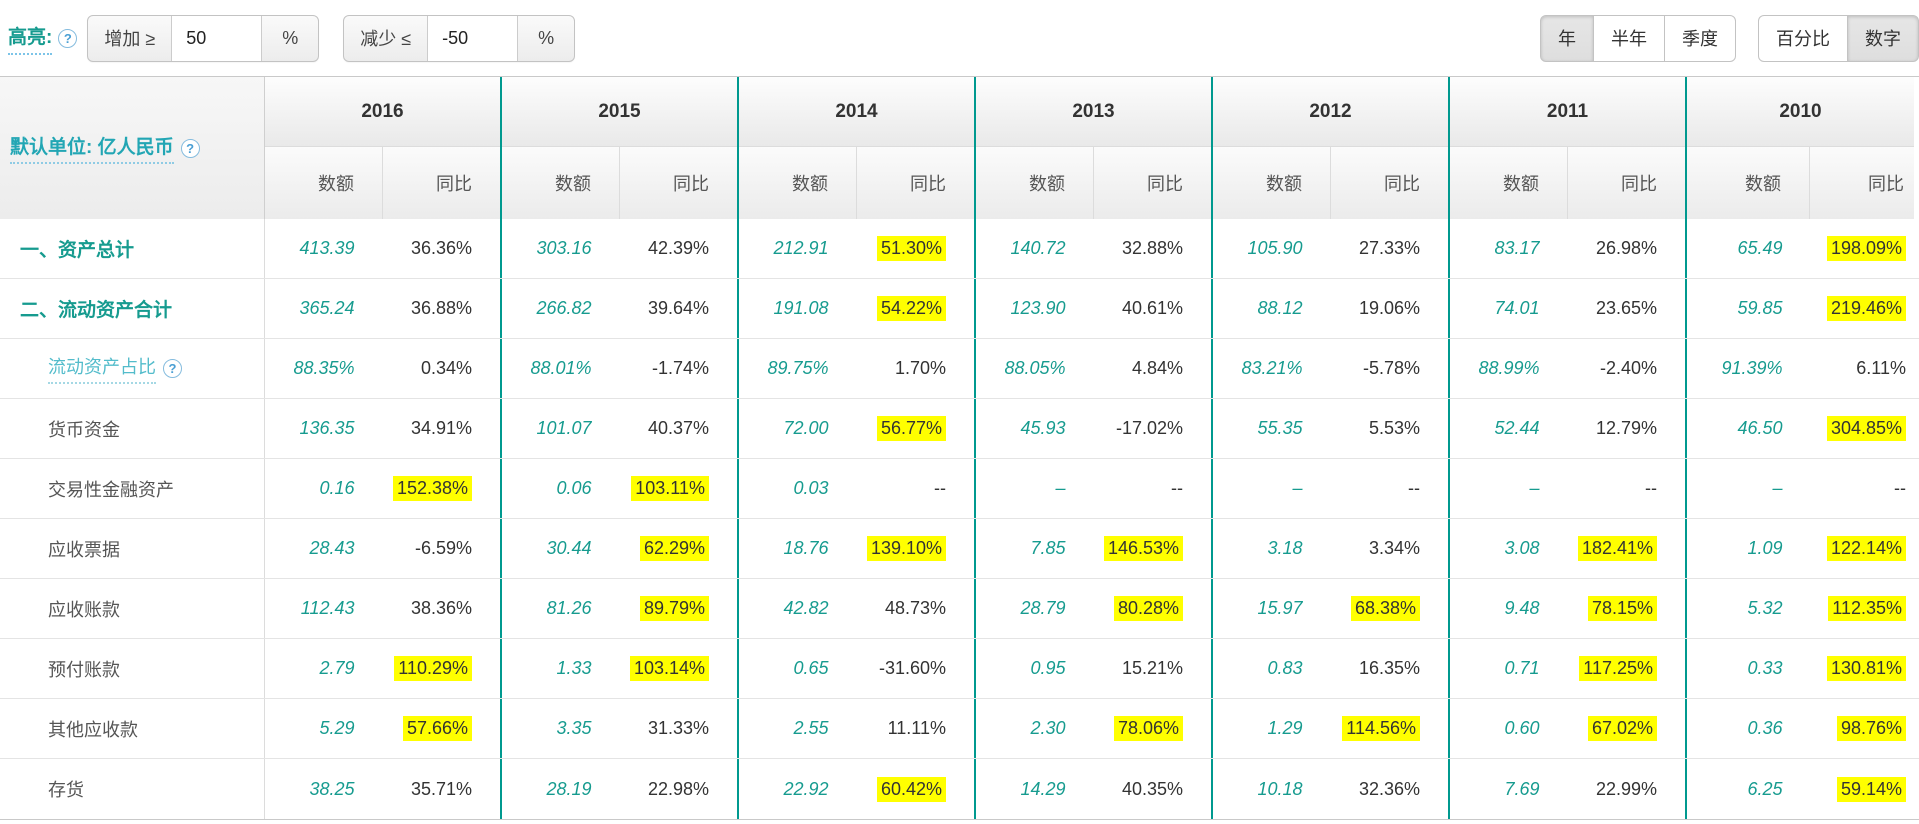  Describe the element at coordinates (811, 488) in the screenshot. I see `amount-cell: 0.03` at that location.